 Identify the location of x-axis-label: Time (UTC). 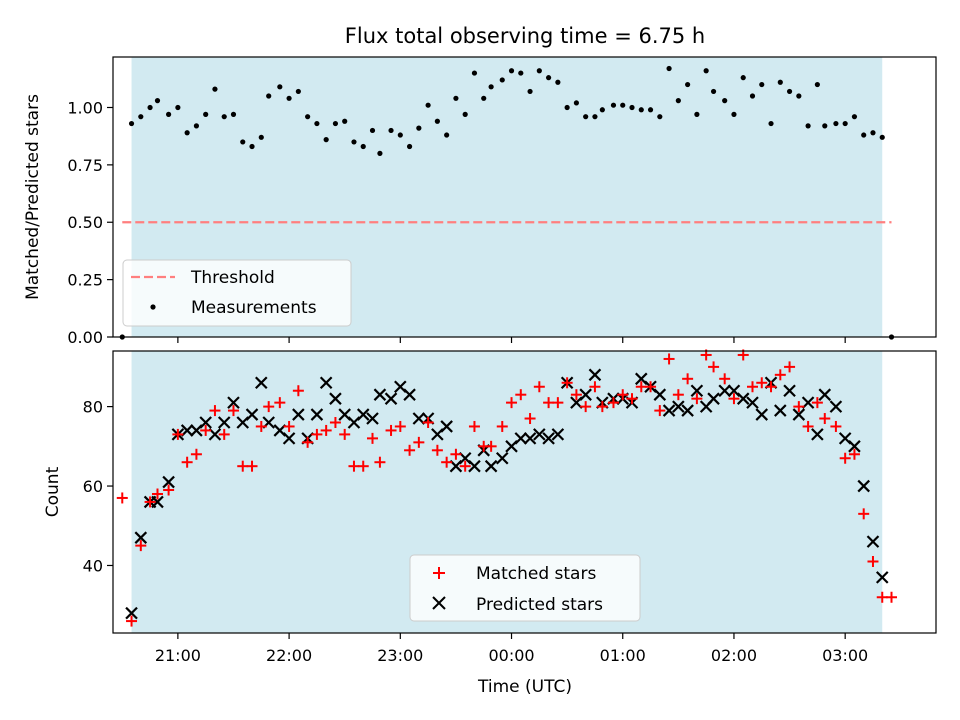
(524, 687).